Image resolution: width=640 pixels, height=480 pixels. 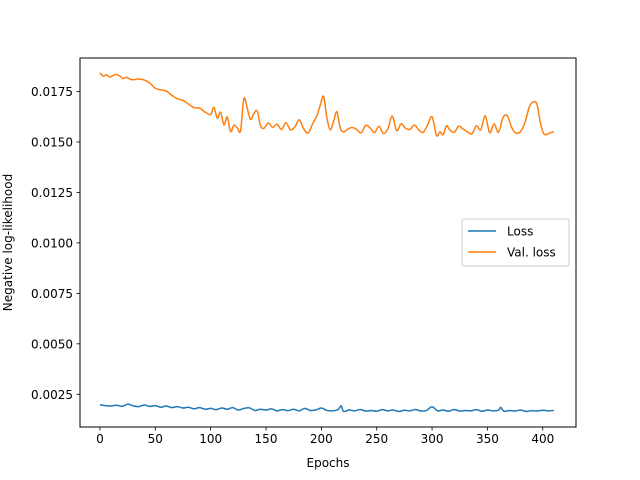 I want to click on legend-label-val-loss: Val. loss, so click(x=531, y=253).